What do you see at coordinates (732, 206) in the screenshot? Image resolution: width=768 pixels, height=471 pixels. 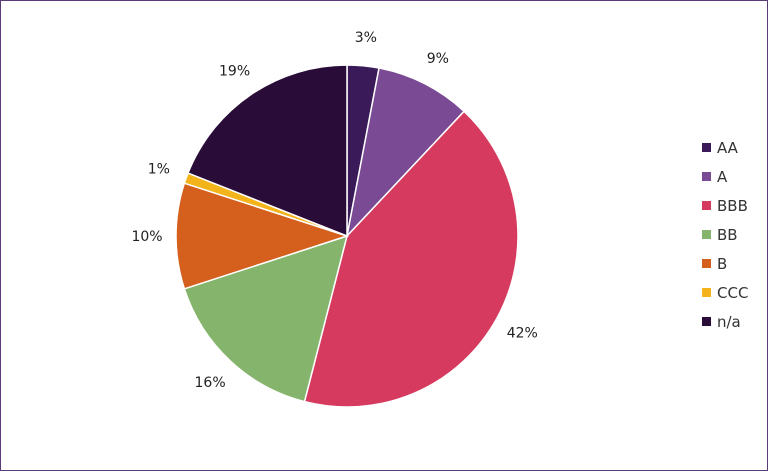 I see `legend-label-bbb: BBB` at bounding box center [732, 206].